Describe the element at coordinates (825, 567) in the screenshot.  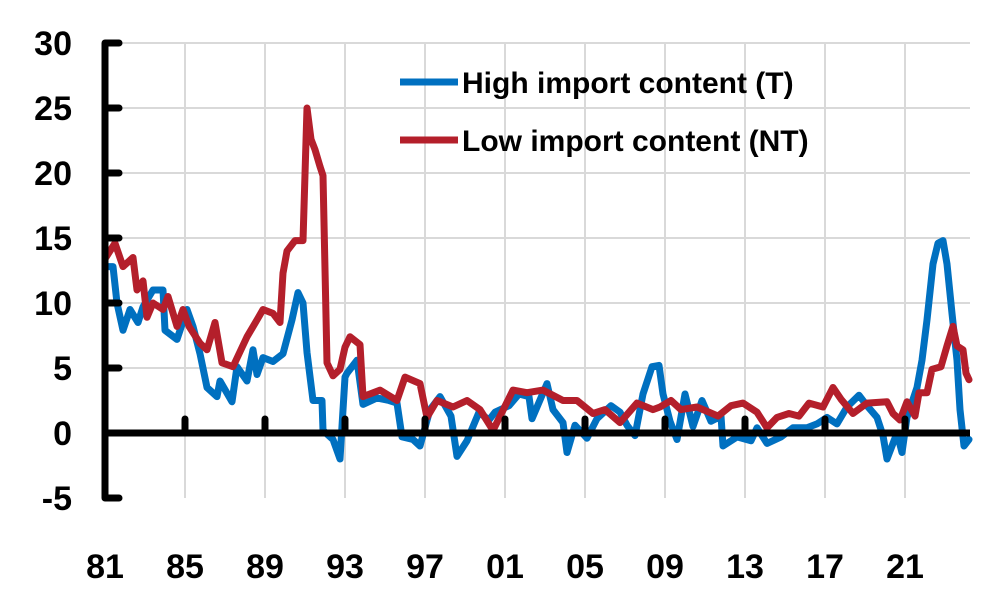
I see `x-tick-label: 17` at that location.